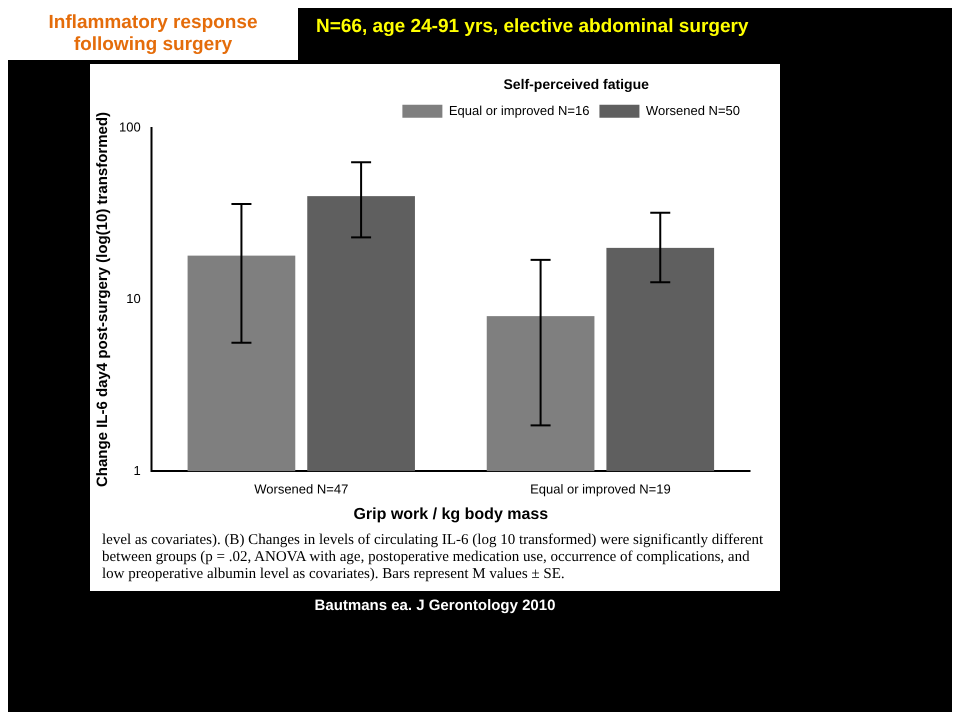 The image size is (960, 720). What do you see at coordinates (450, 514) in the screenshot?
I see `x-axis-title: Grip work / kg body mass` at bounding box center [450, 514].